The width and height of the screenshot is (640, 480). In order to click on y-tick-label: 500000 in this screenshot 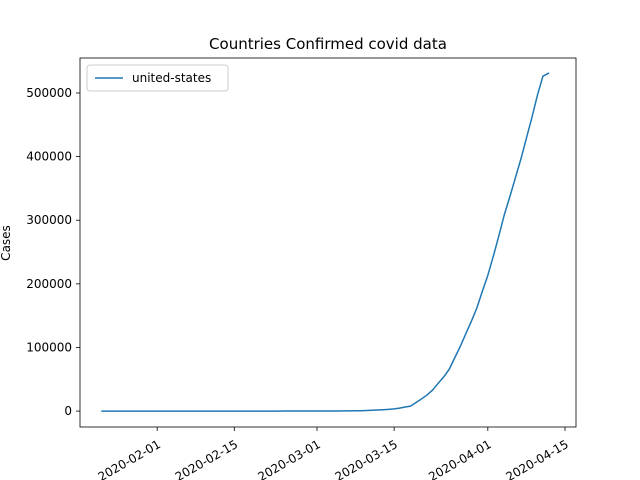, I will do `click(49, 93)`.